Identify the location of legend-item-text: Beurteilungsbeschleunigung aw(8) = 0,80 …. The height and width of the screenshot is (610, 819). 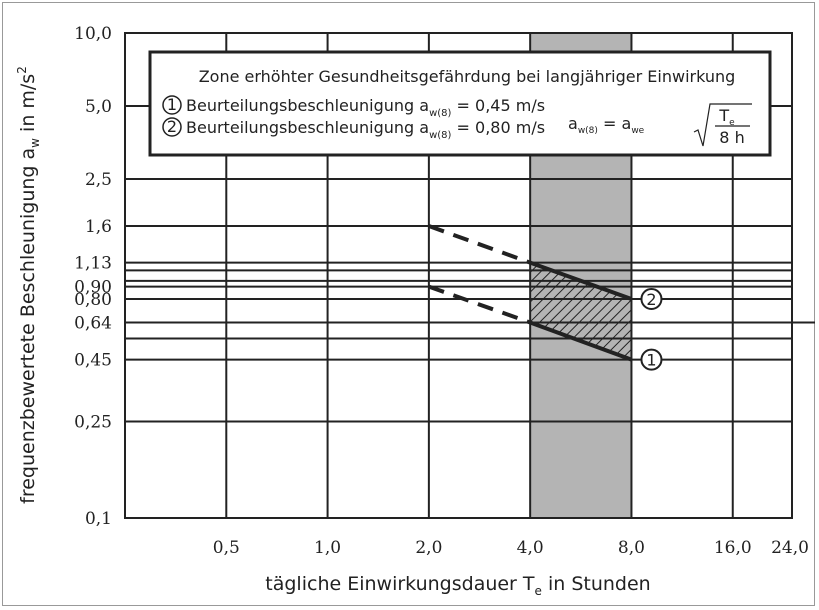
(365, 129).